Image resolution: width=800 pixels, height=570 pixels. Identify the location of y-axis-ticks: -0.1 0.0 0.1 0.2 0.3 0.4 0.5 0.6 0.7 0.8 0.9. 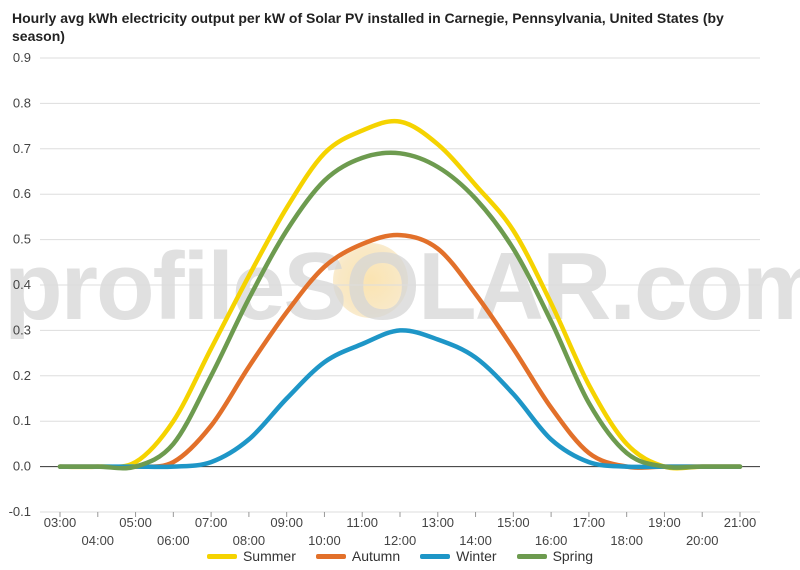
(20, 284).